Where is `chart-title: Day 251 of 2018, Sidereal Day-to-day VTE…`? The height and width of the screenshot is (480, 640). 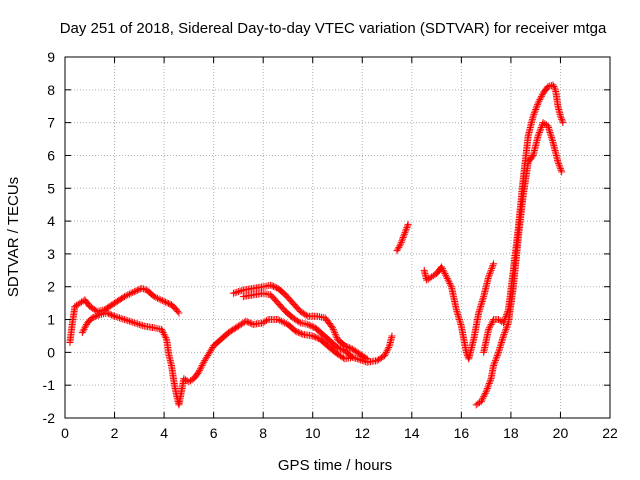
chart-title: Day 251 of 2018, Sidereal Day-to-day VTE… is located at coordinates (333, 28).